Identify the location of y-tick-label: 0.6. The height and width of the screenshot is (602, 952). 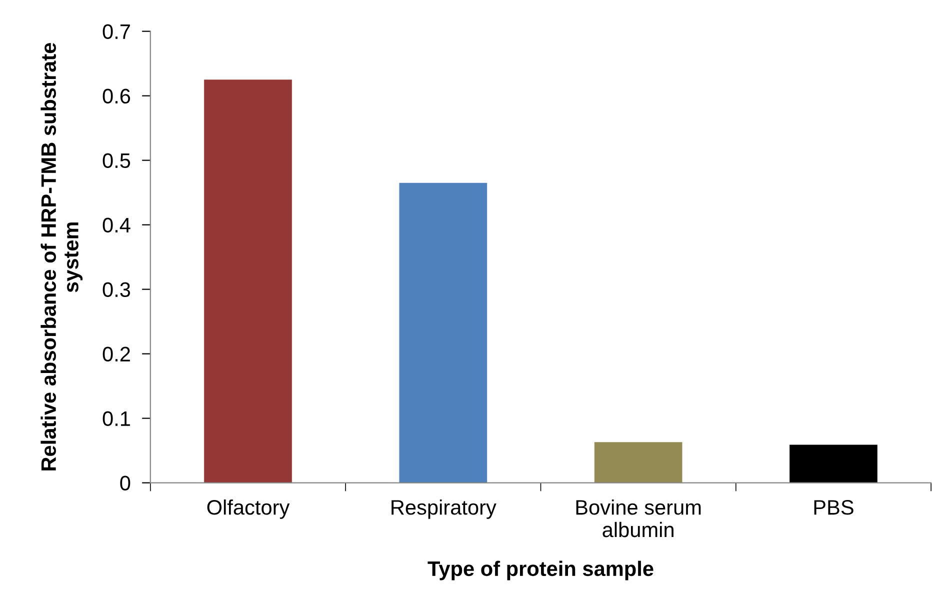
(116, 96).